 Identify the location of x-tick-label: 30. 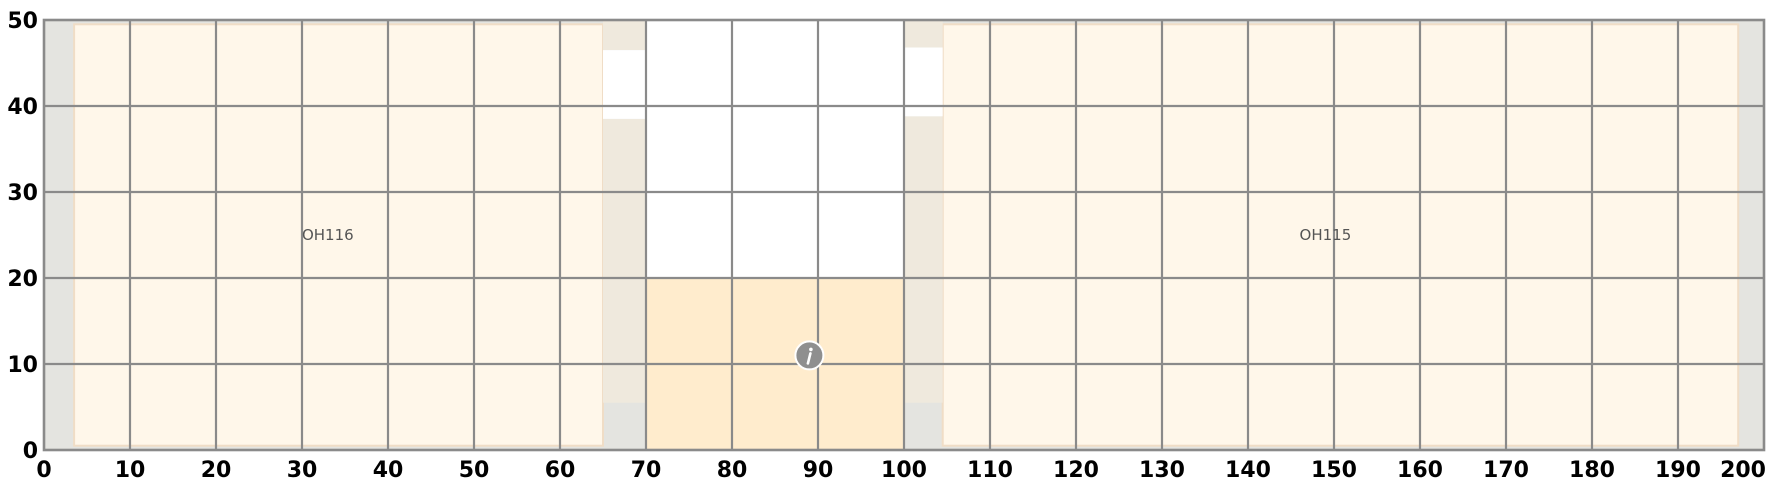
(302, 470).